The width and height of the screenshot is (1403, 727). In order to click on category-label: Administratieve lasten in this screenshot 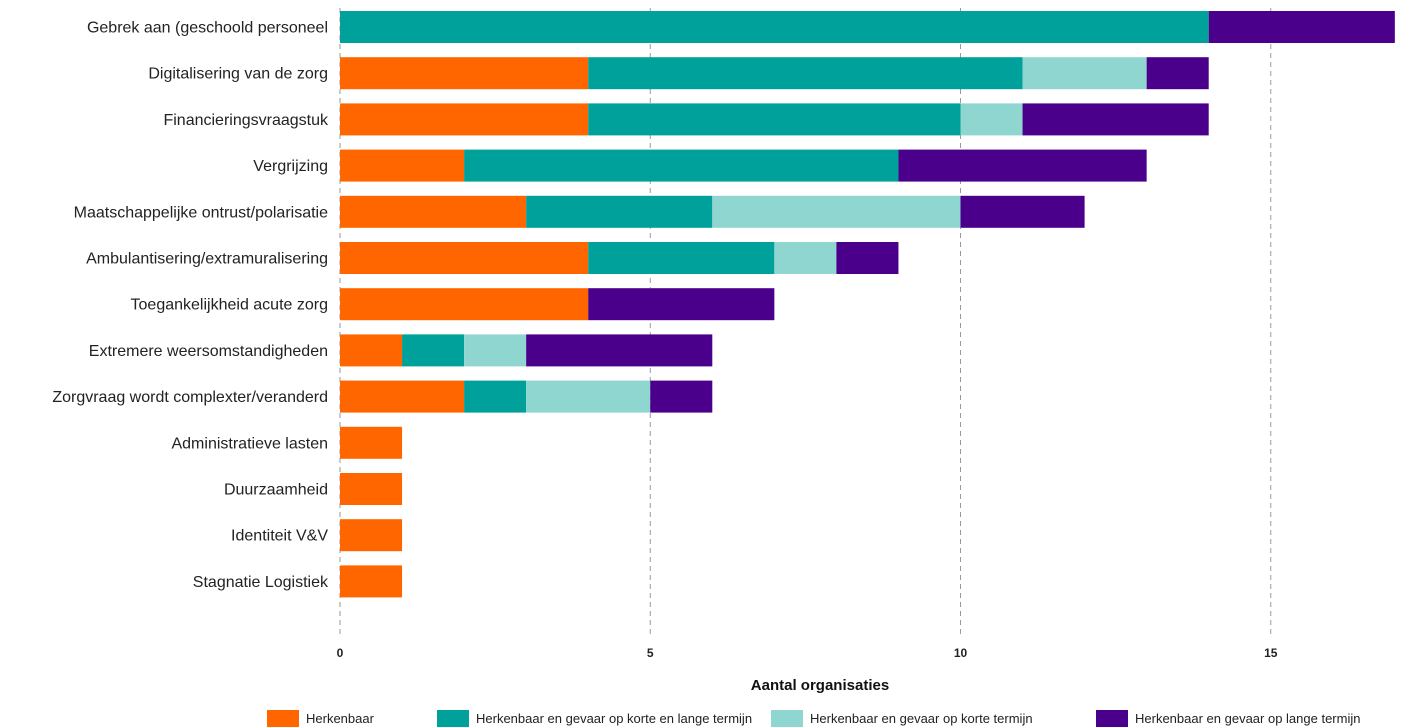, I will do `click(249, 443)`.